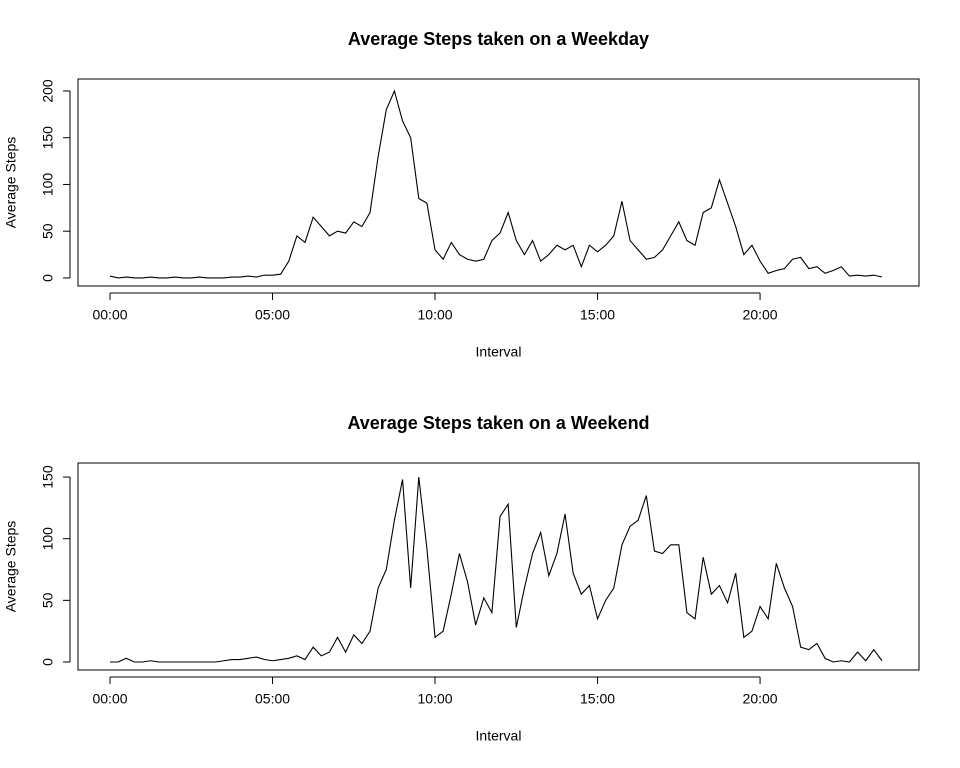 This screenshot has height=768, width=960. What do you see at coordinates (498, 39) in the screenshot?
I see `chart-title: Average Steps taken on a Weekday` at bounding box center [498, 39].